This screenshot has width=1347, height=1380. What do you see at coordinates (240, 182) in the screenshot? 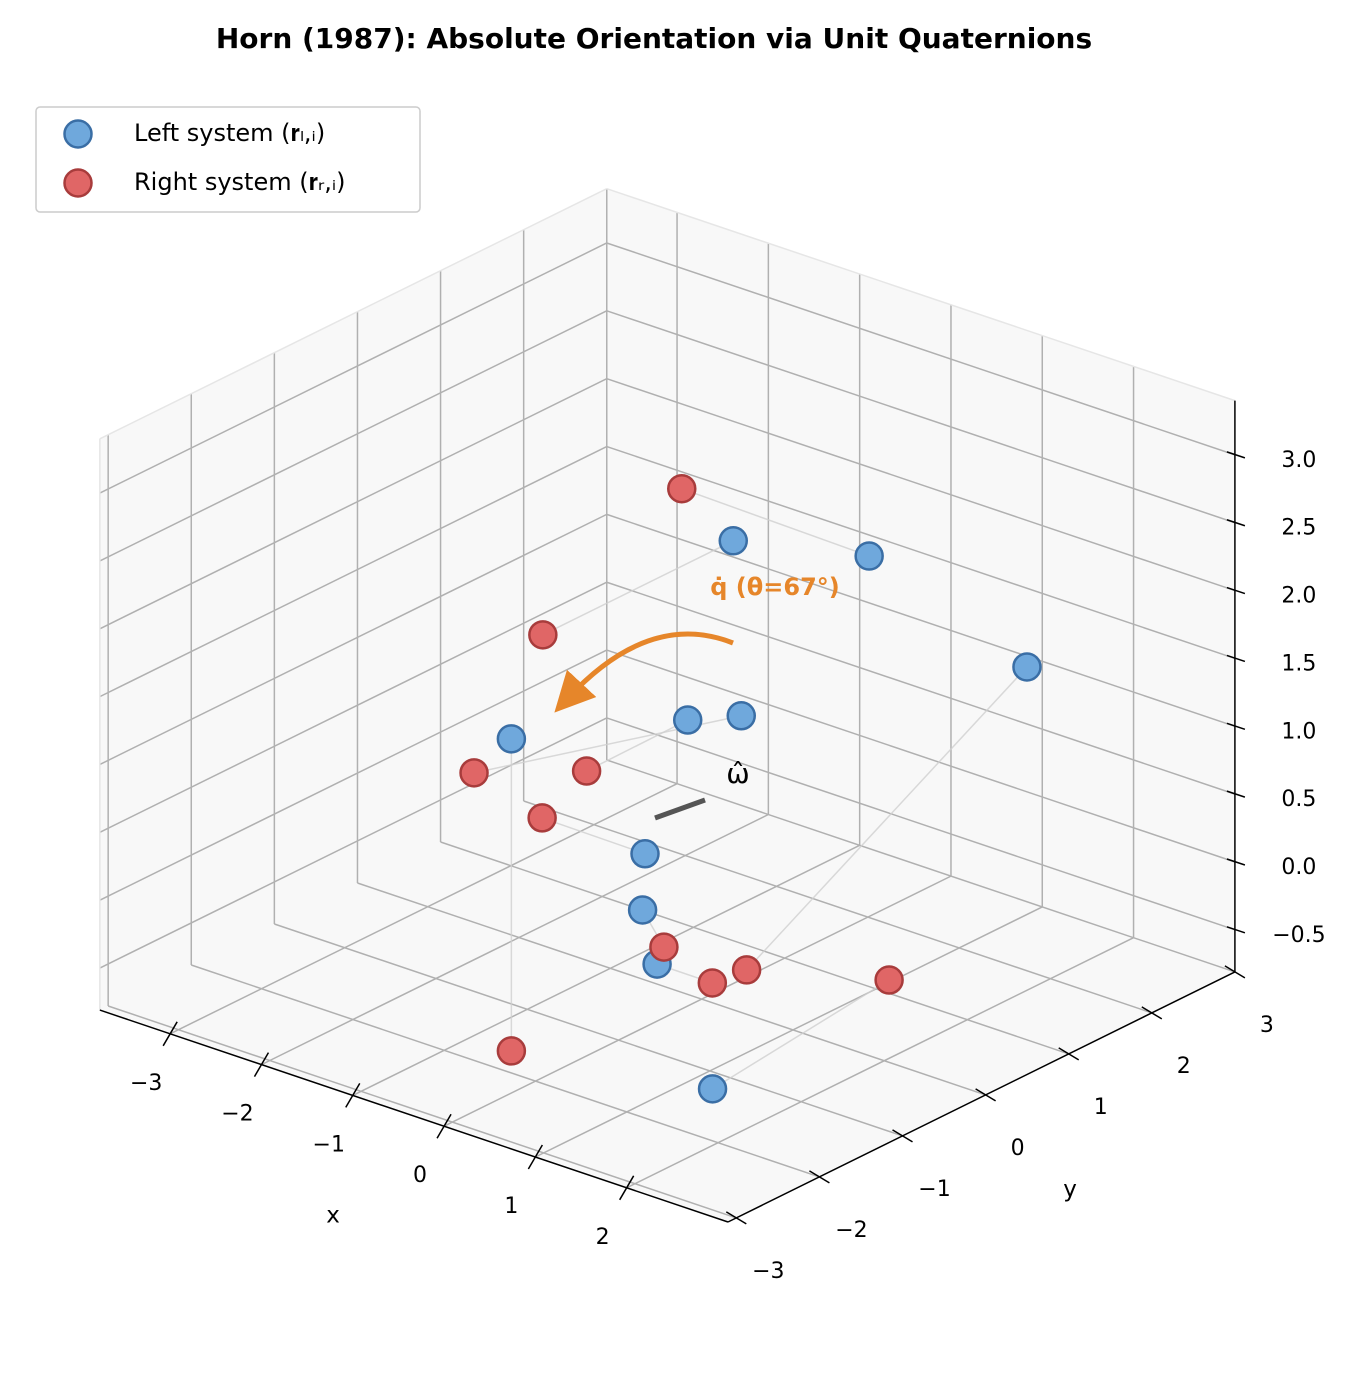
I see `legend-label: Right system (𝐫ᵣ,ᵢ)` at bounding box center [240, 182].